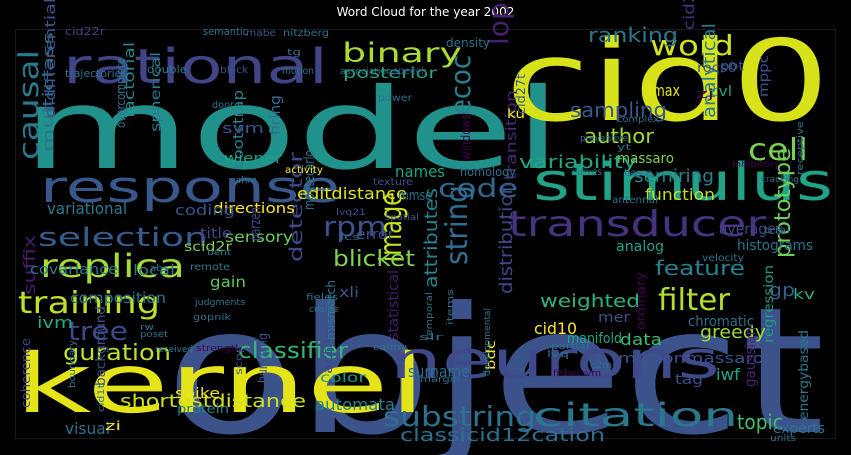 The width and height of the screenshot is (851, 455). What do you see at coordinates (167, 69) in the screenshot?
I see `word-double: double` at bounding box center [167, 69].